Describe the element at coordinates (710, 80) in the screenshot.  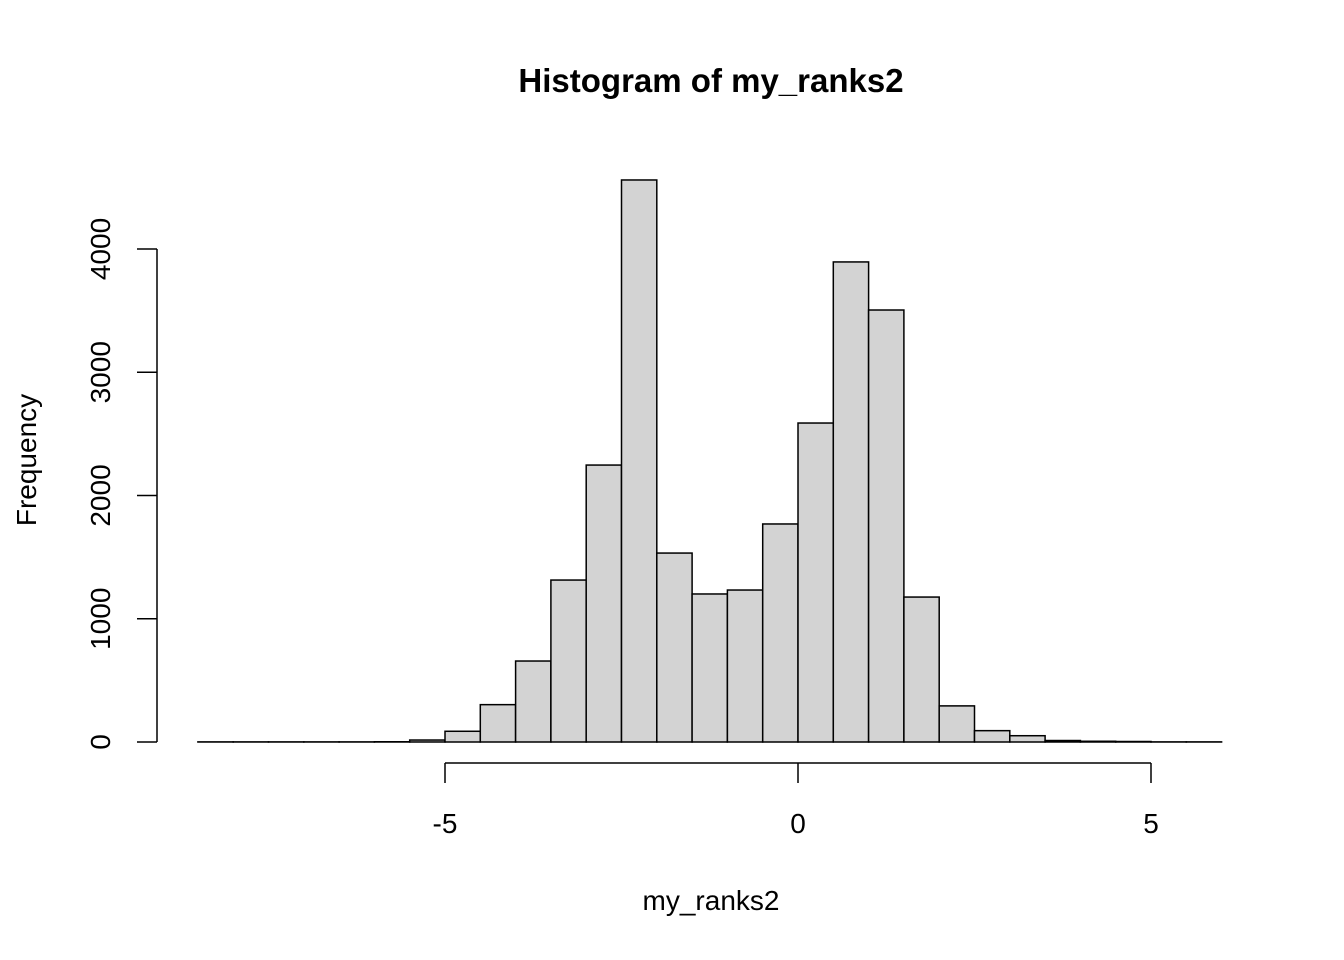
I see `chart-title: Histogram of my_ranks2` at that location.